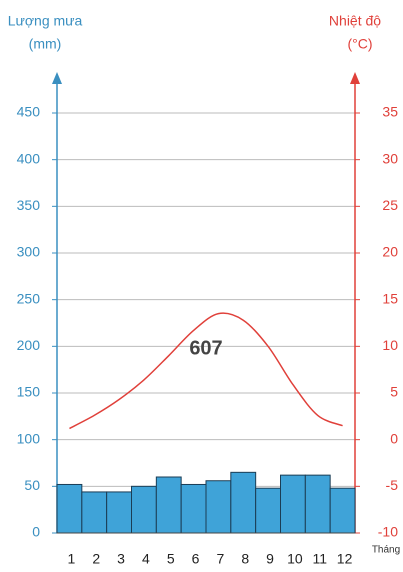 The width and height of the screenshot is (403, 572). Describe the element at coordinates (388, 532) in the screenshot. I see `y2-tick-label: -10` at that location.